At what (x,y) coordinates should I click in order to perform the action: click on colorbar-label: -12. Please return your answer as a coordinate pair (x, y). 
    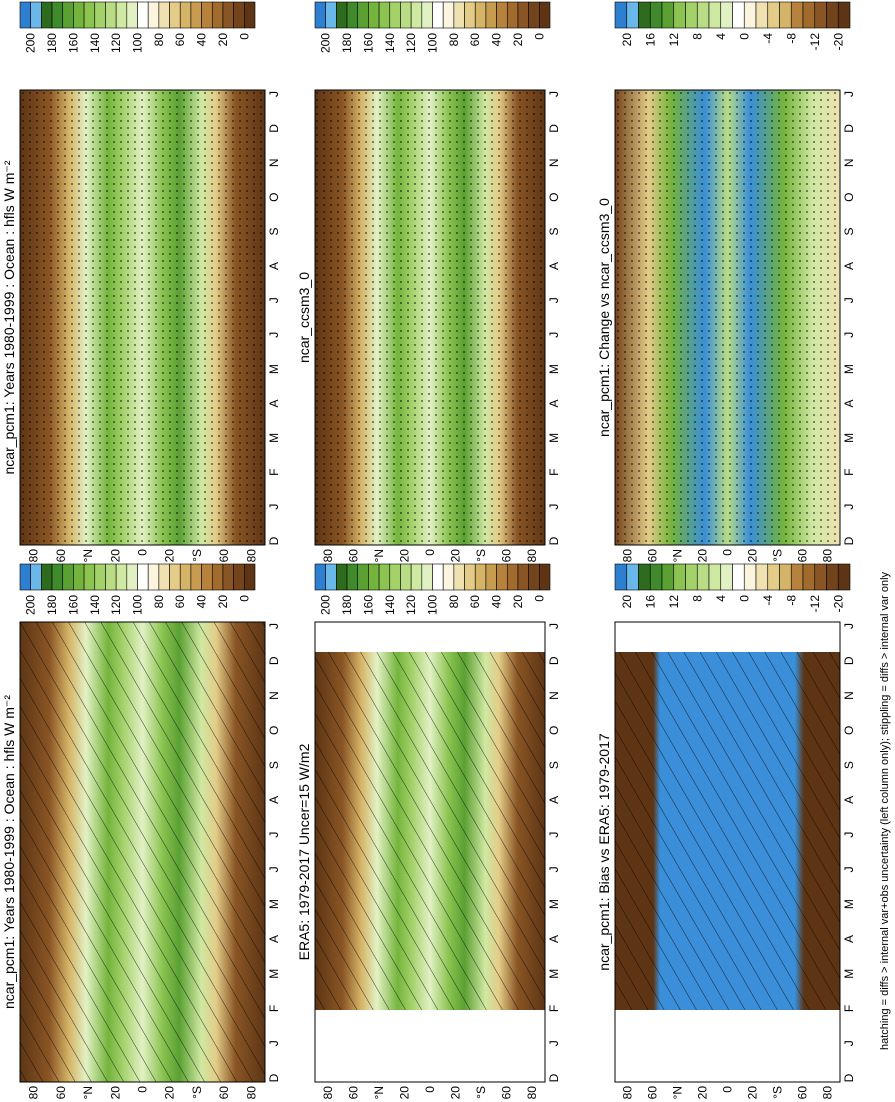
    Looking at the image, I should click on (815, 604).